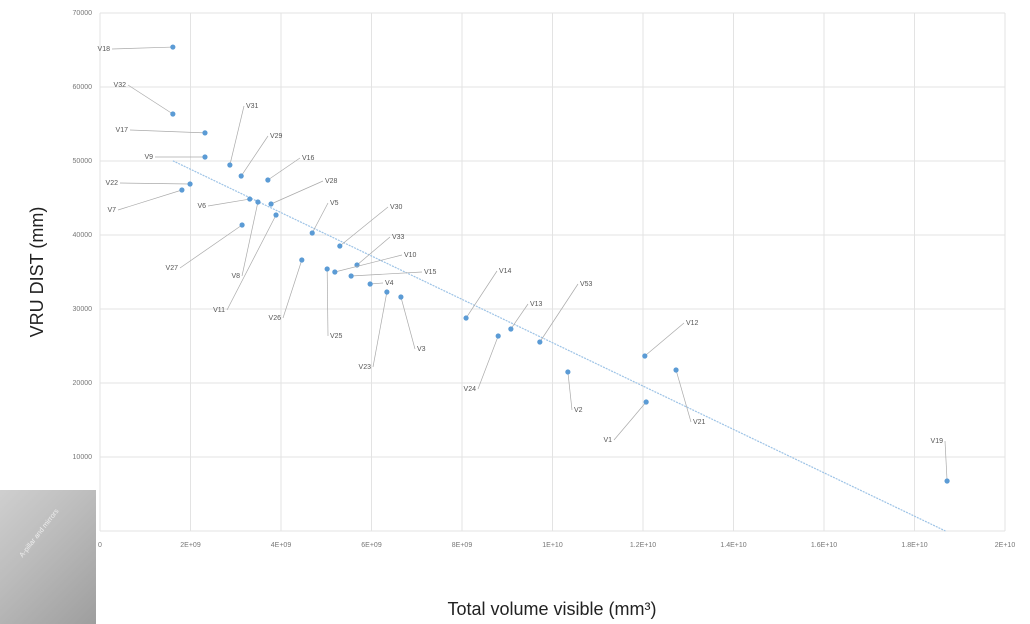 The width and height of the screenshot is (1030, 624). I want to click on x-tick-label: 8E+09, so click(462, 545).